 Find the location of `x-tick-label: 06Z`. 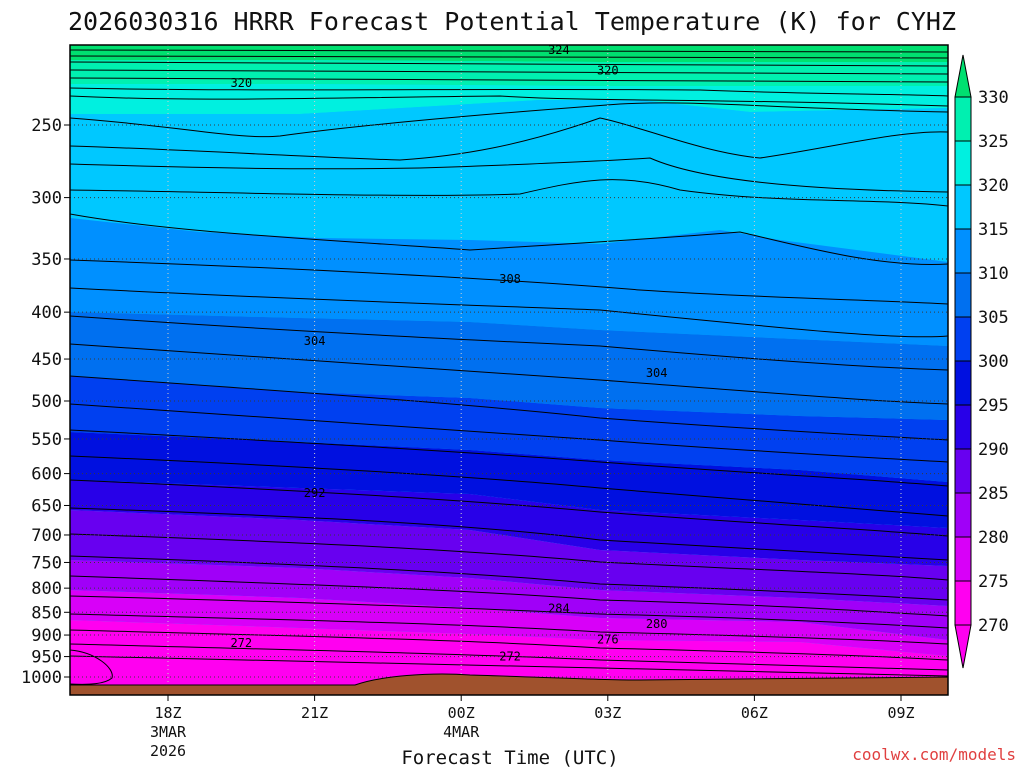

x-tick-label: 06Z is located at coordinates (754, 713).